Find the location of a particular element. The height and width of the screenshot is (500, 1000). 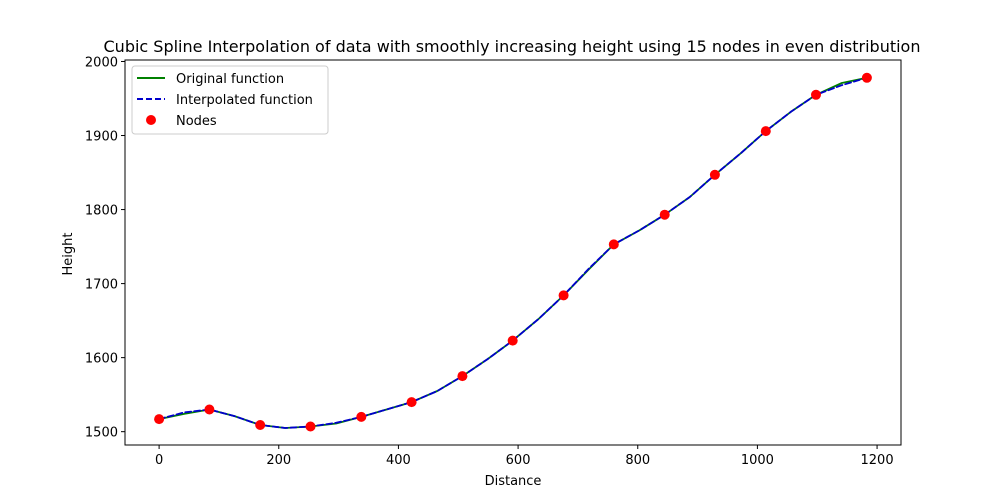

y-tick-label: 1600 is located at coordinates (101, 359).